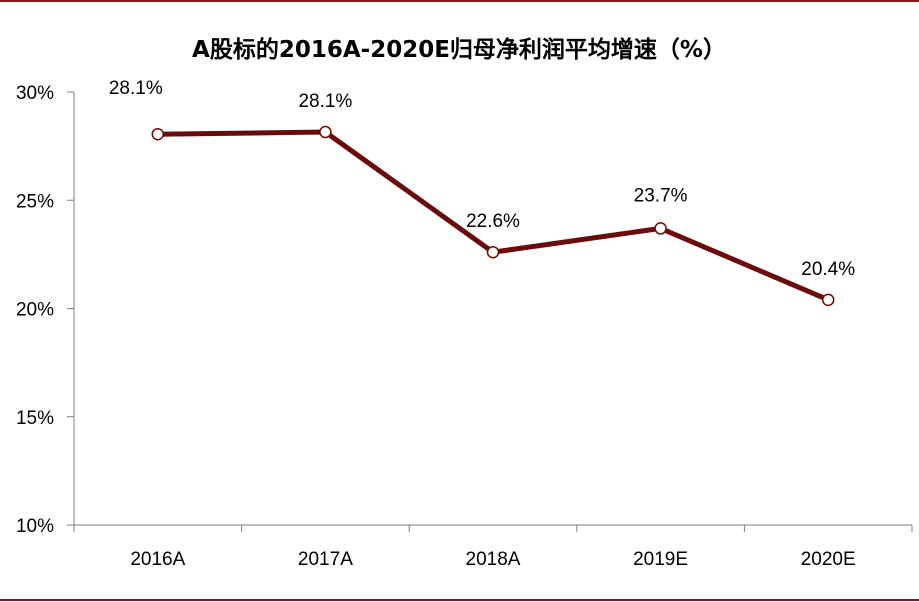  What do you see at coordinates (493, 221) in the screenshot?
I see `data-label: 22.6%` at bounding box center [493, 221].